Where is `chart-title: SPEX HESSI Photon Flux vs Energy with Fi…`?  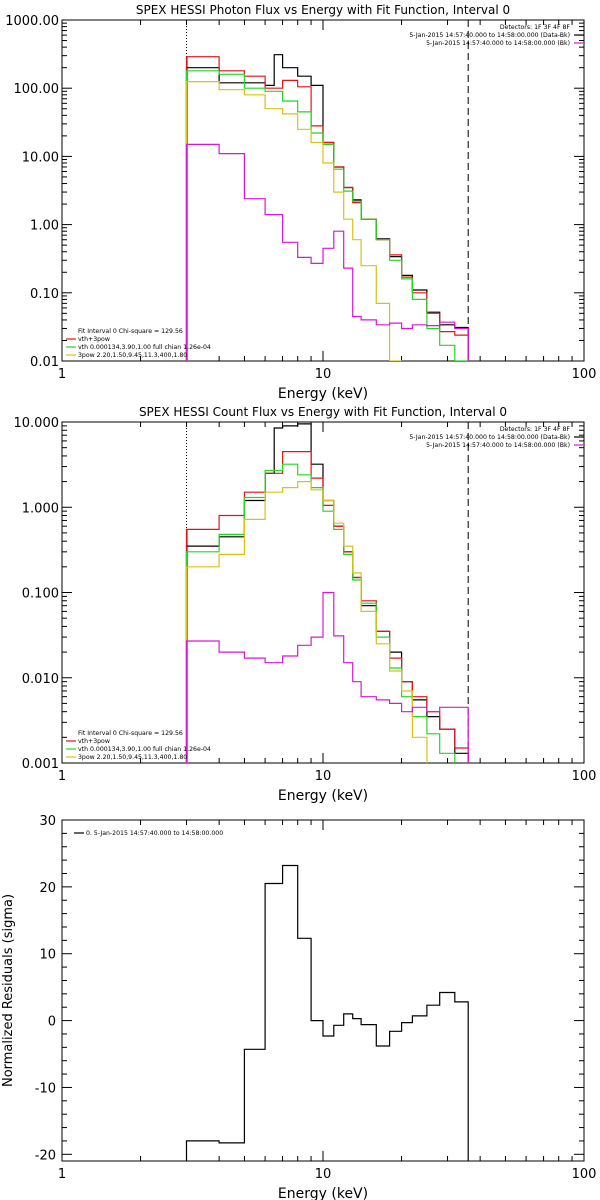
chart-title: SPEX HESSI Photon Flux vs Energy with Fi… is located at coordinates (323, 10).